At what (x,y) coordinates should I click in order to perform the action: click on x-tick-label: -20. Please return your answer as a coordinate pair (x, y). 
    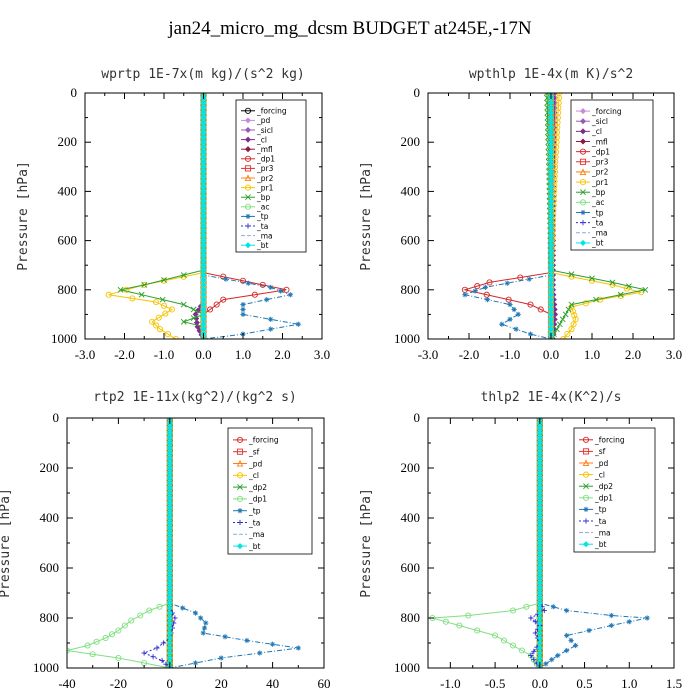
    Looking at the image, I should click on (118, 683).